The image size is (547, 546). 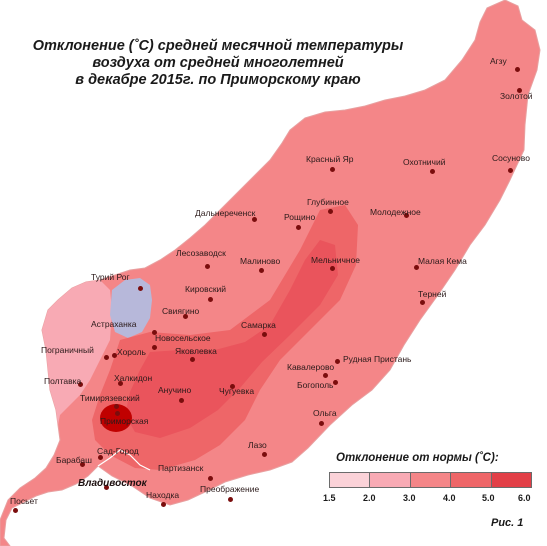 I want to click on city-label: Агзу, so click(x=498, y=61).